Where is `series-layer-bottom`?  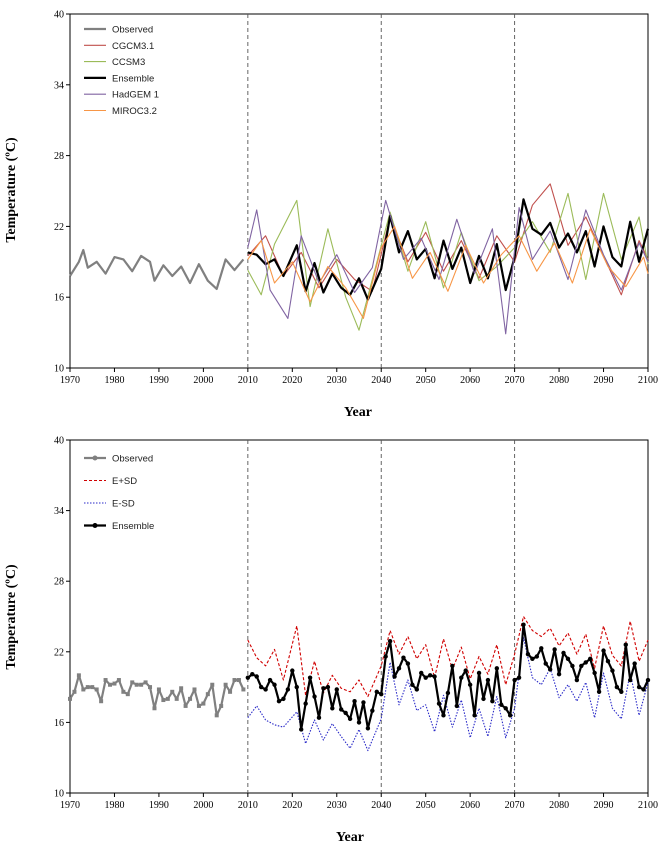 series-layer-bottom is located at coordinates (359, 683).